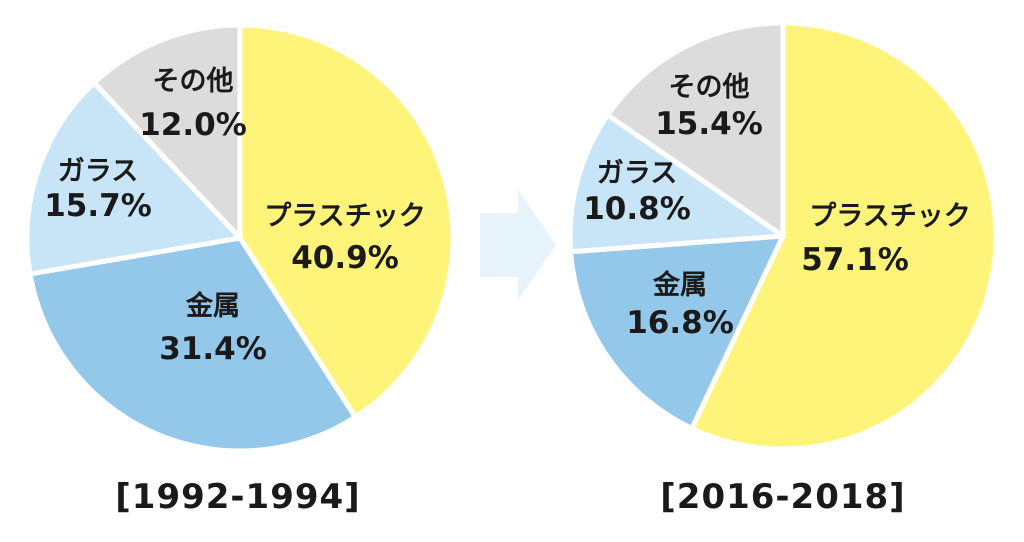 The image size is (1024, 542). What do you see at coordinates (782, 497) in the screenshot?
I see `period-label-right: [2016-2018]` at bounding box center [782, 497].